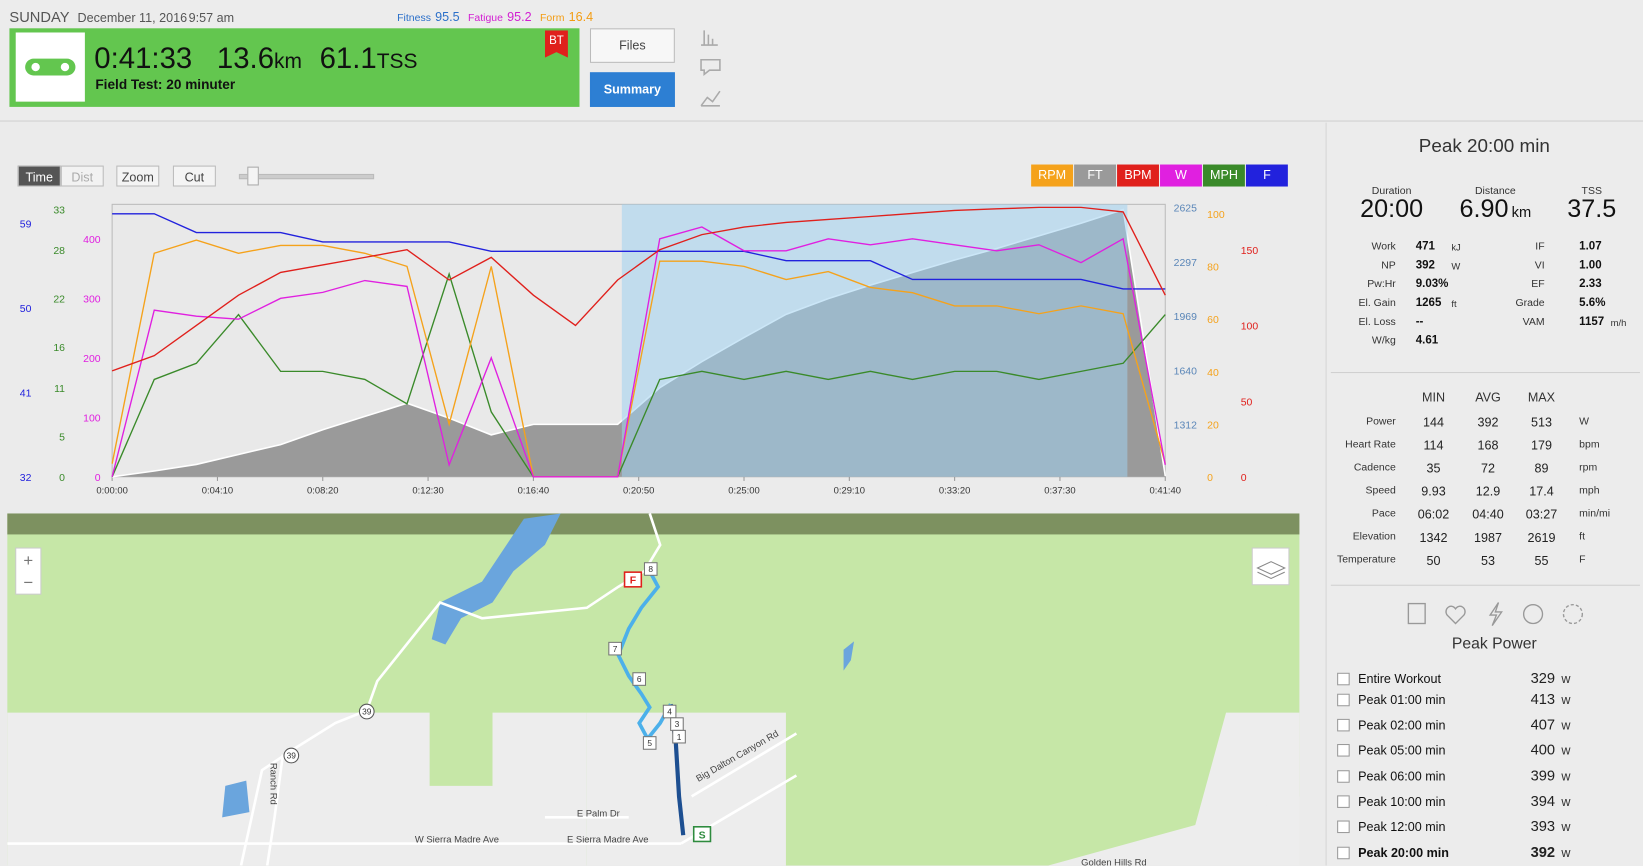 The height and width of the screenshot is (866, 1643). I want to click on map-label: W Sierra Madre Ave, so click(457, 839).